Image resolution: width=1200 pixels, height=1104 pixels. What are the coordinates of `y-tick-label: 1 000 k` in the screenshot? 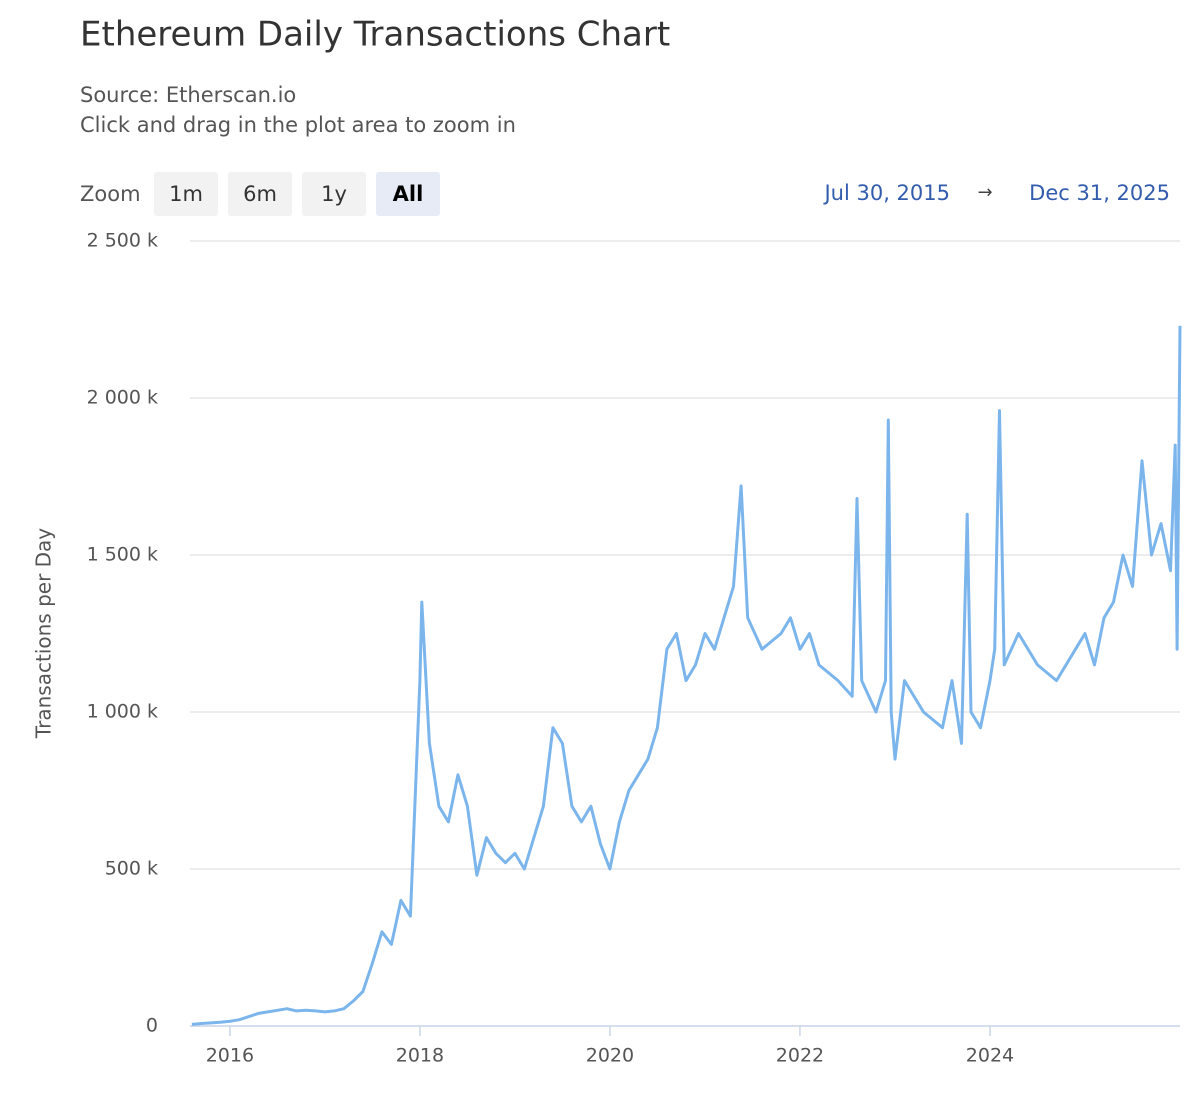 It's located at (122, 712).